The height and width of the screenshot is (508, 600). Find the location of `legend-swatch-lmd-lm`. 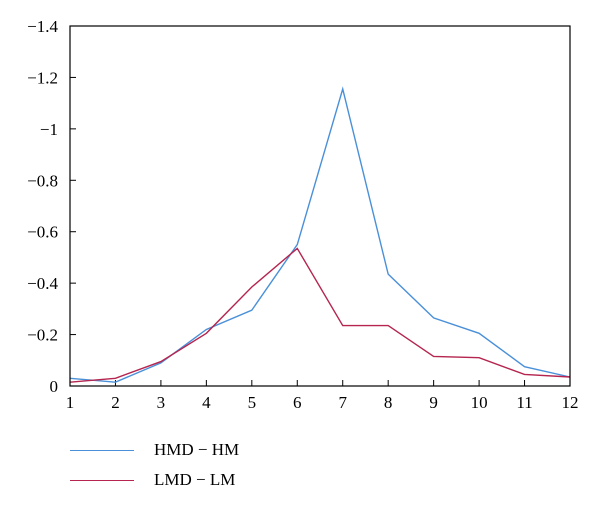

legend-swatch-lmd-lm is located at coordinates (102, 480).